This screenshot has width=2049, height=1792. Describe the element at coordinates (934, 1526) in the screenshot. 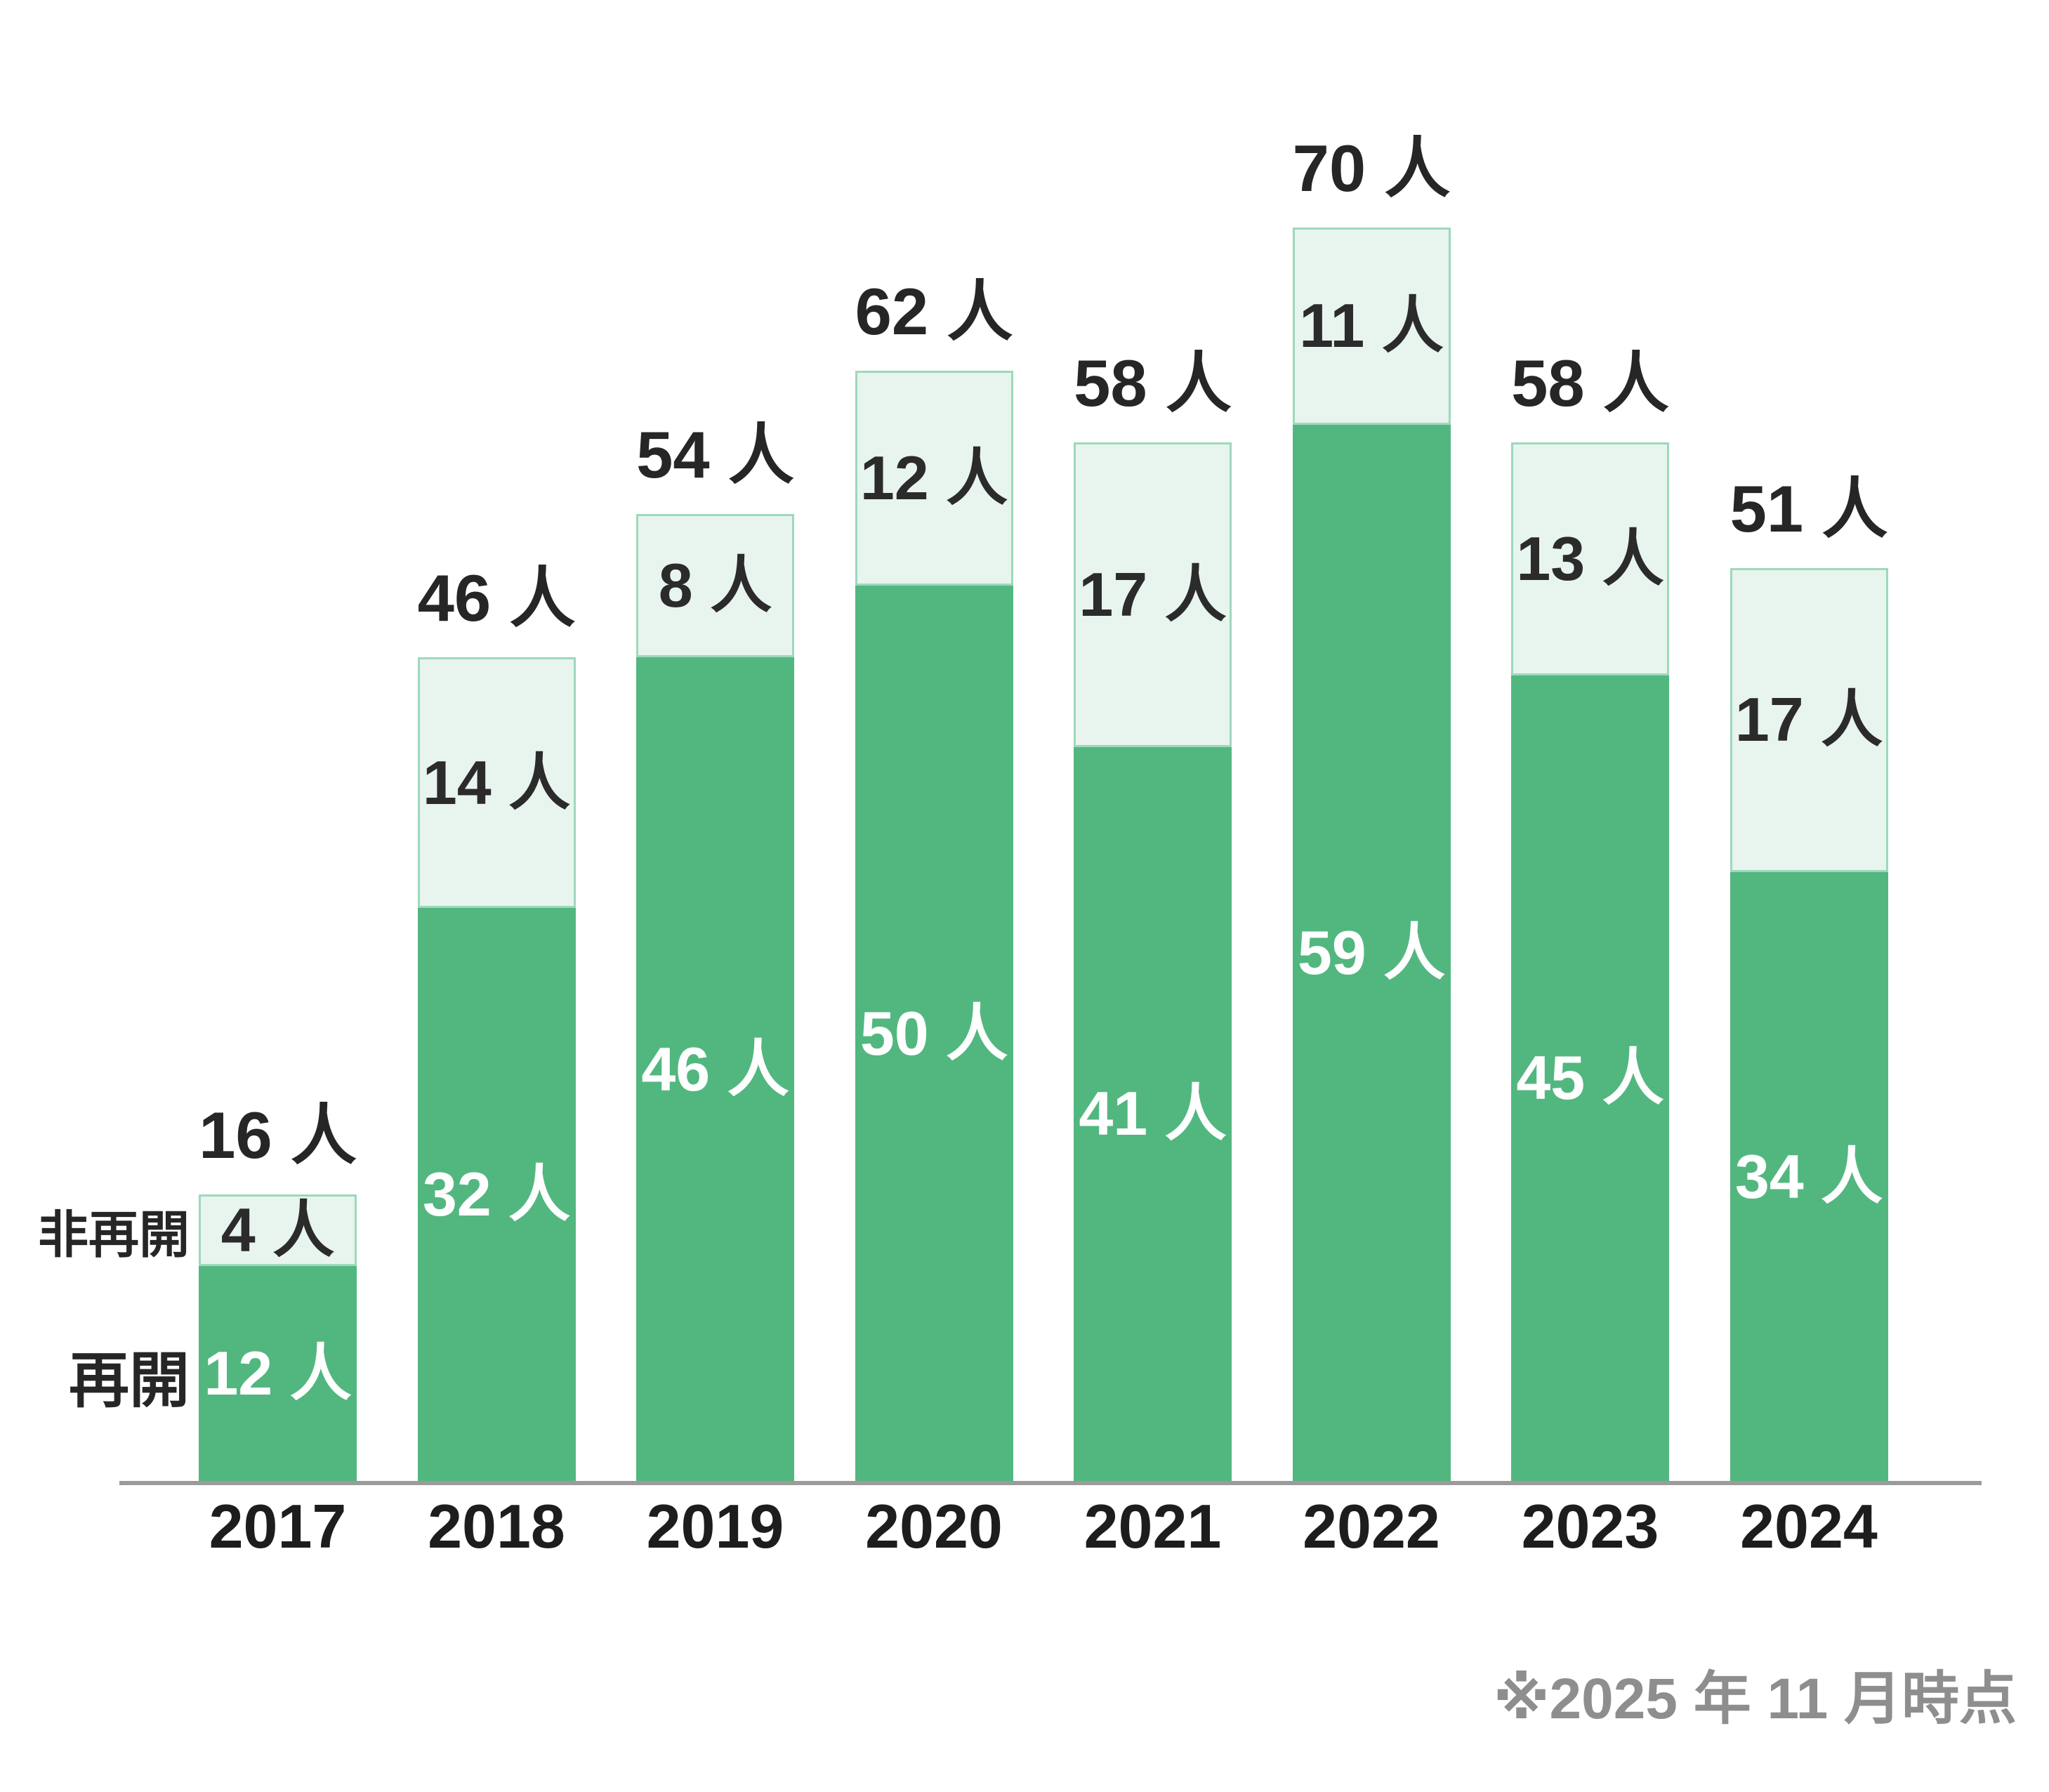

I see `x-tick-label-2020: 2020` at that location.